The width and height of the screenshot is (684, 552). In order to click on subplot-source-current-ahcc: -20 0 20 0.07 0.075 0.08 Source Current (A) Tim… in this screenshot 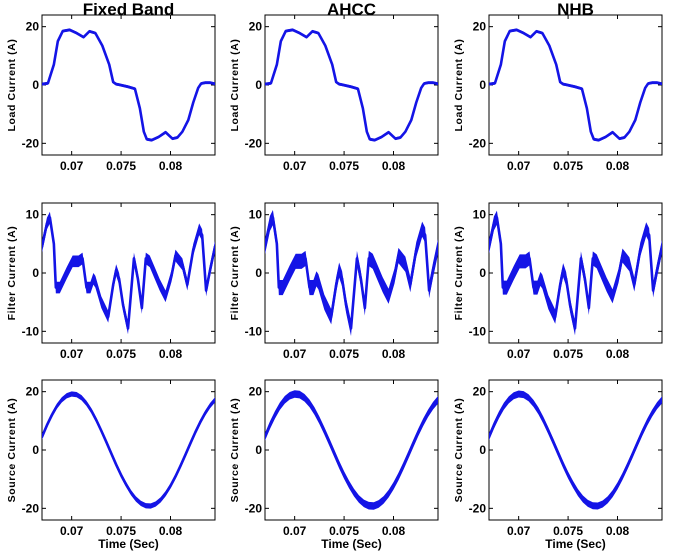, I will do `click(334, 465)`.